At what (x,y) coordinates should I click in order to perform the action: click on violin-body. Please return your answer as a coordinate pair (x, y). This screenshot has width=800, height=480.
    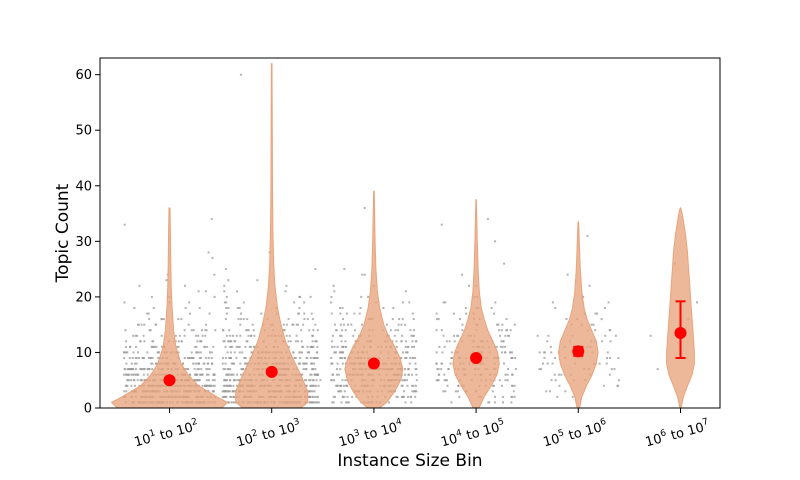
    Looking at the image, I should click on (578, 315).